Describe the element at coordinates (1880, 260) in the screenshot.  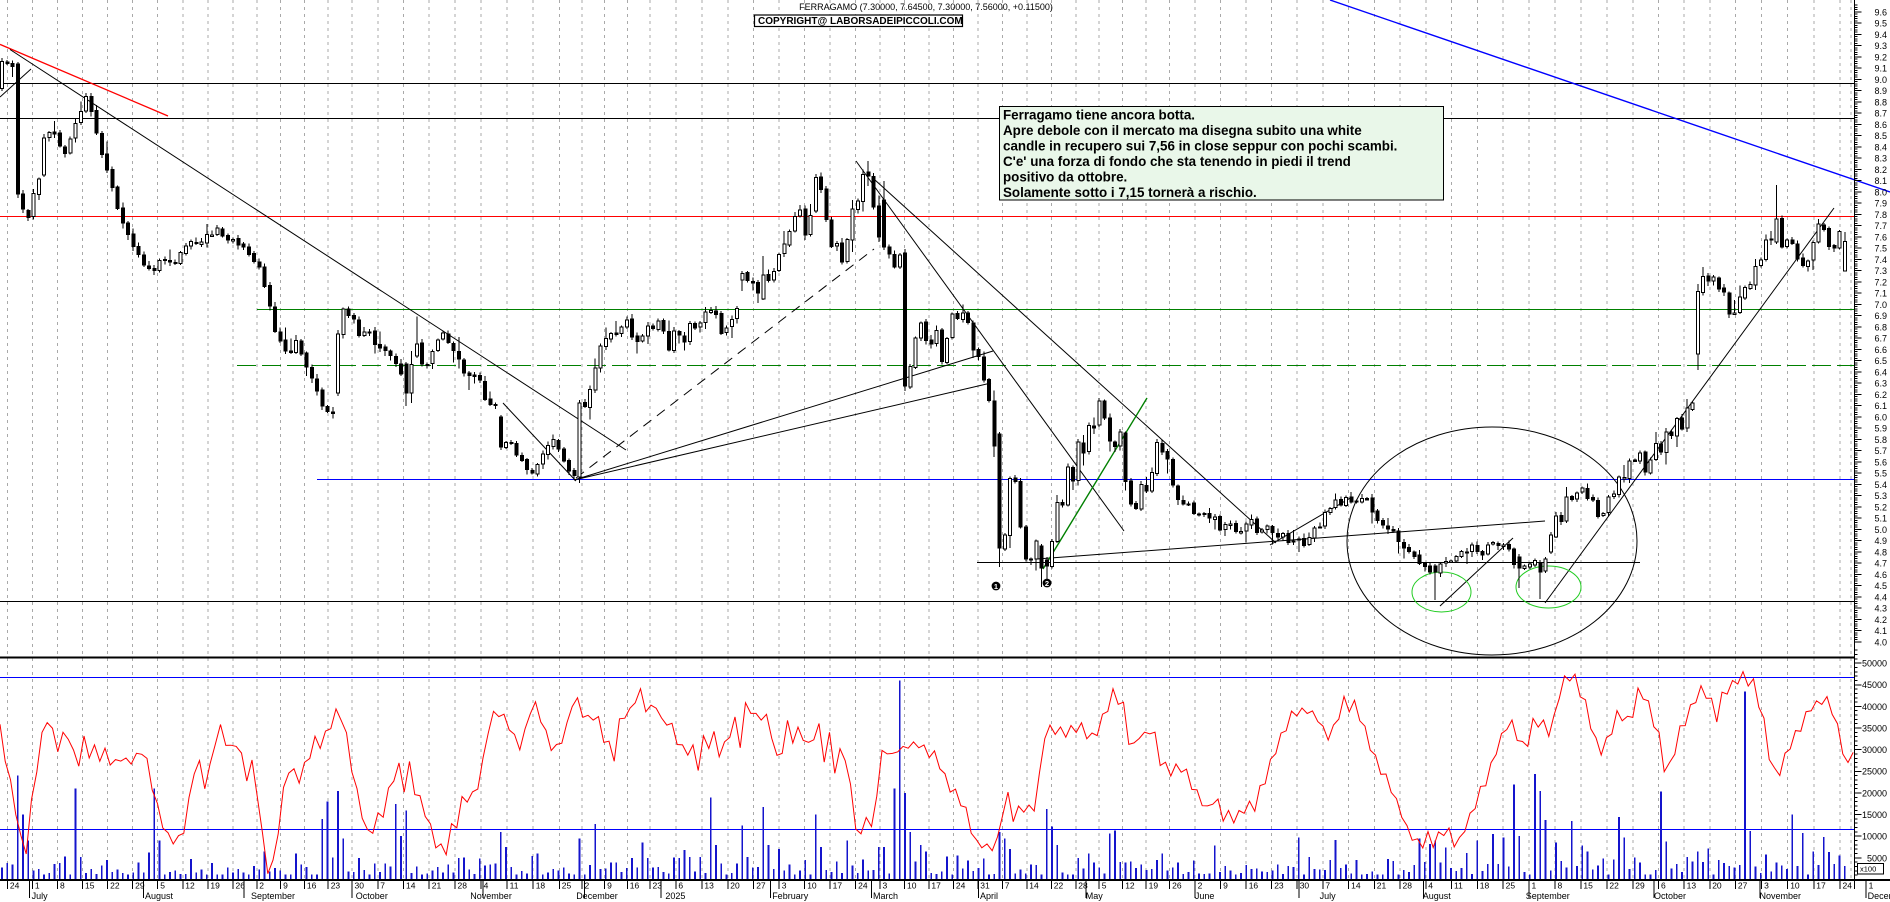
I see `svg-text: 7.4` at that location.